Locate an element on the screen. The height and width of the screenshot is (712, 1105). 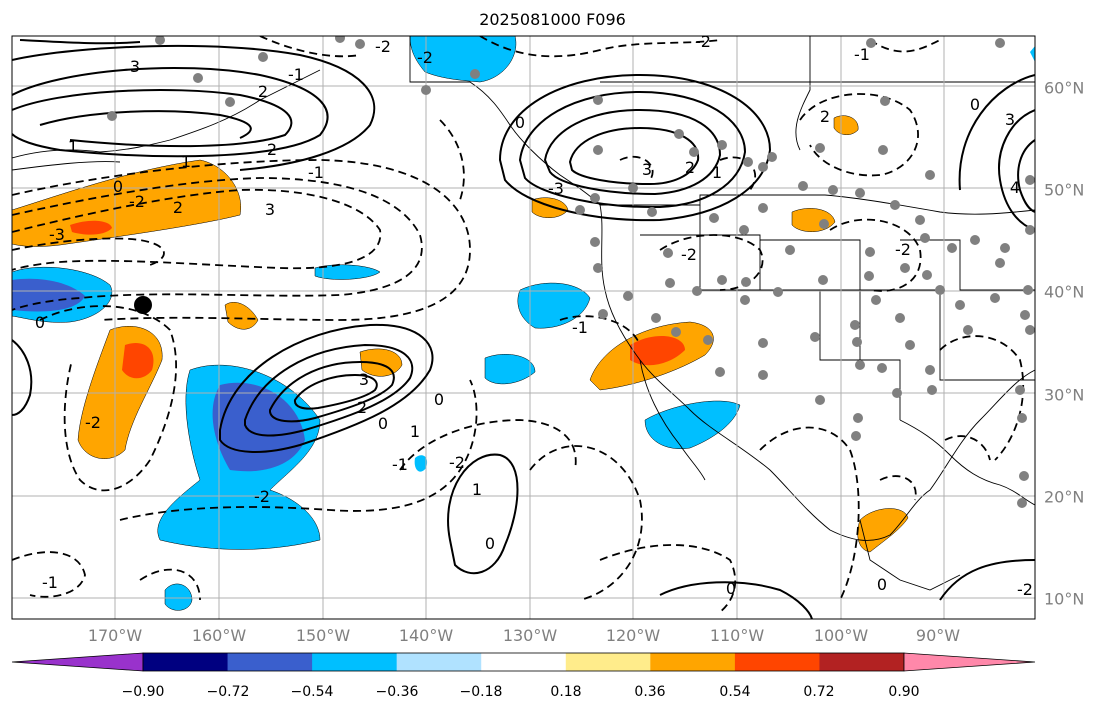
lon-label: 110°W is located at coordinates (737, 635).